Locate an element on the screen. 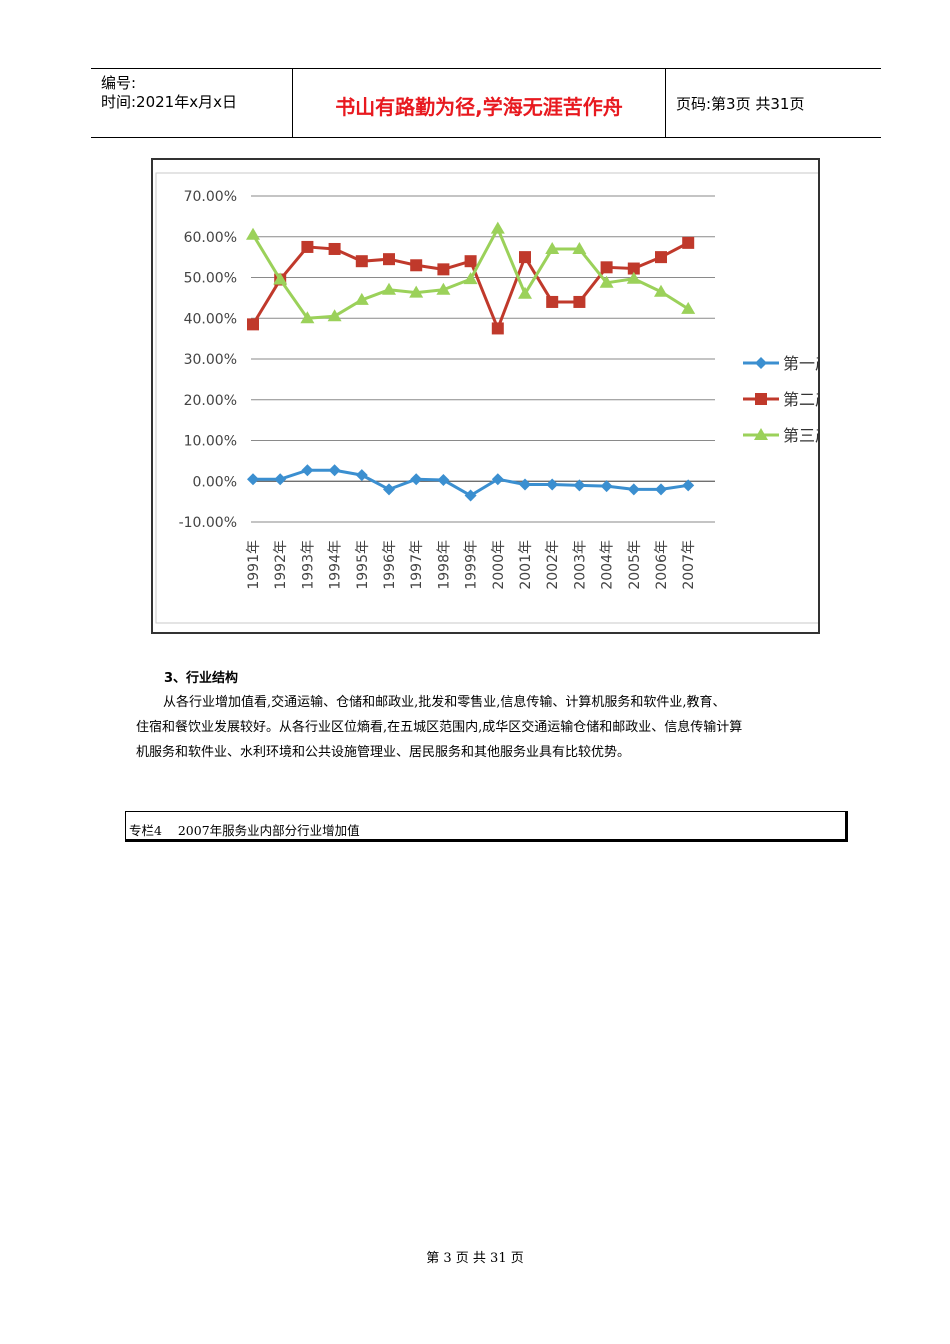  x-tick-label: 1998年 is located at coordinates (444, 565).